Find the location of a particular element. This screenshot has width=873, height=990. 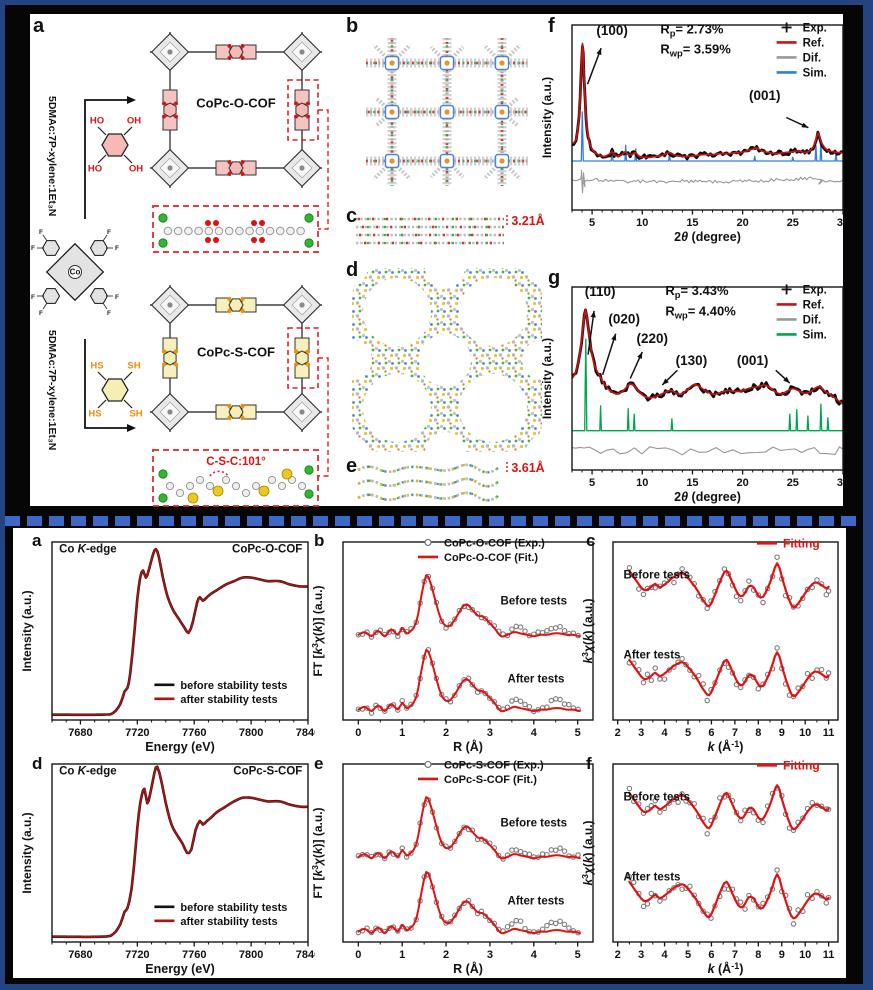

csc-angle-label: C-S-C:101° is located at coordinates (236, 462).